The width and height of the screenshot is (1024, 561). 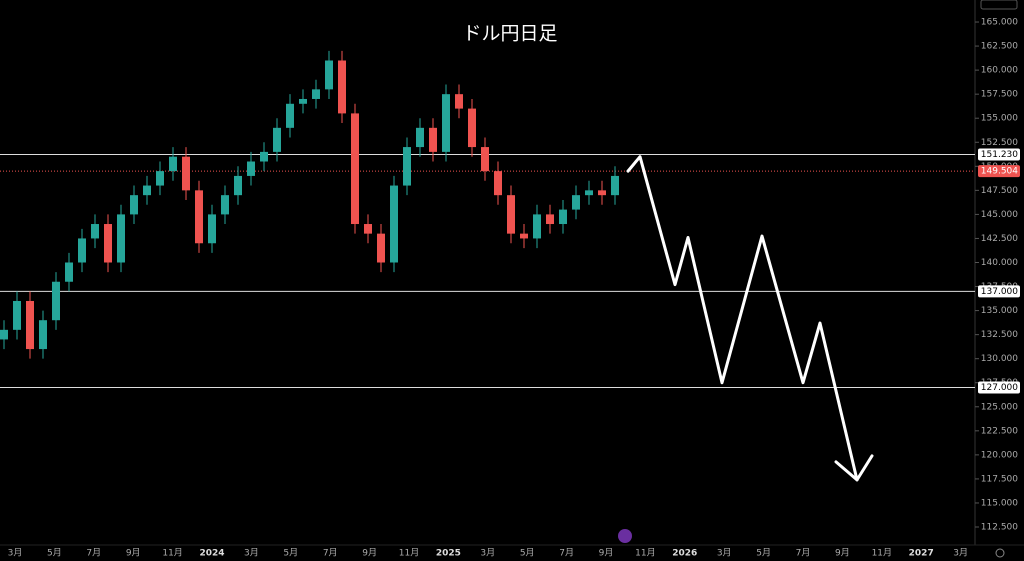 I want to click on level-label: 151.230, so click(x=999, y=155).